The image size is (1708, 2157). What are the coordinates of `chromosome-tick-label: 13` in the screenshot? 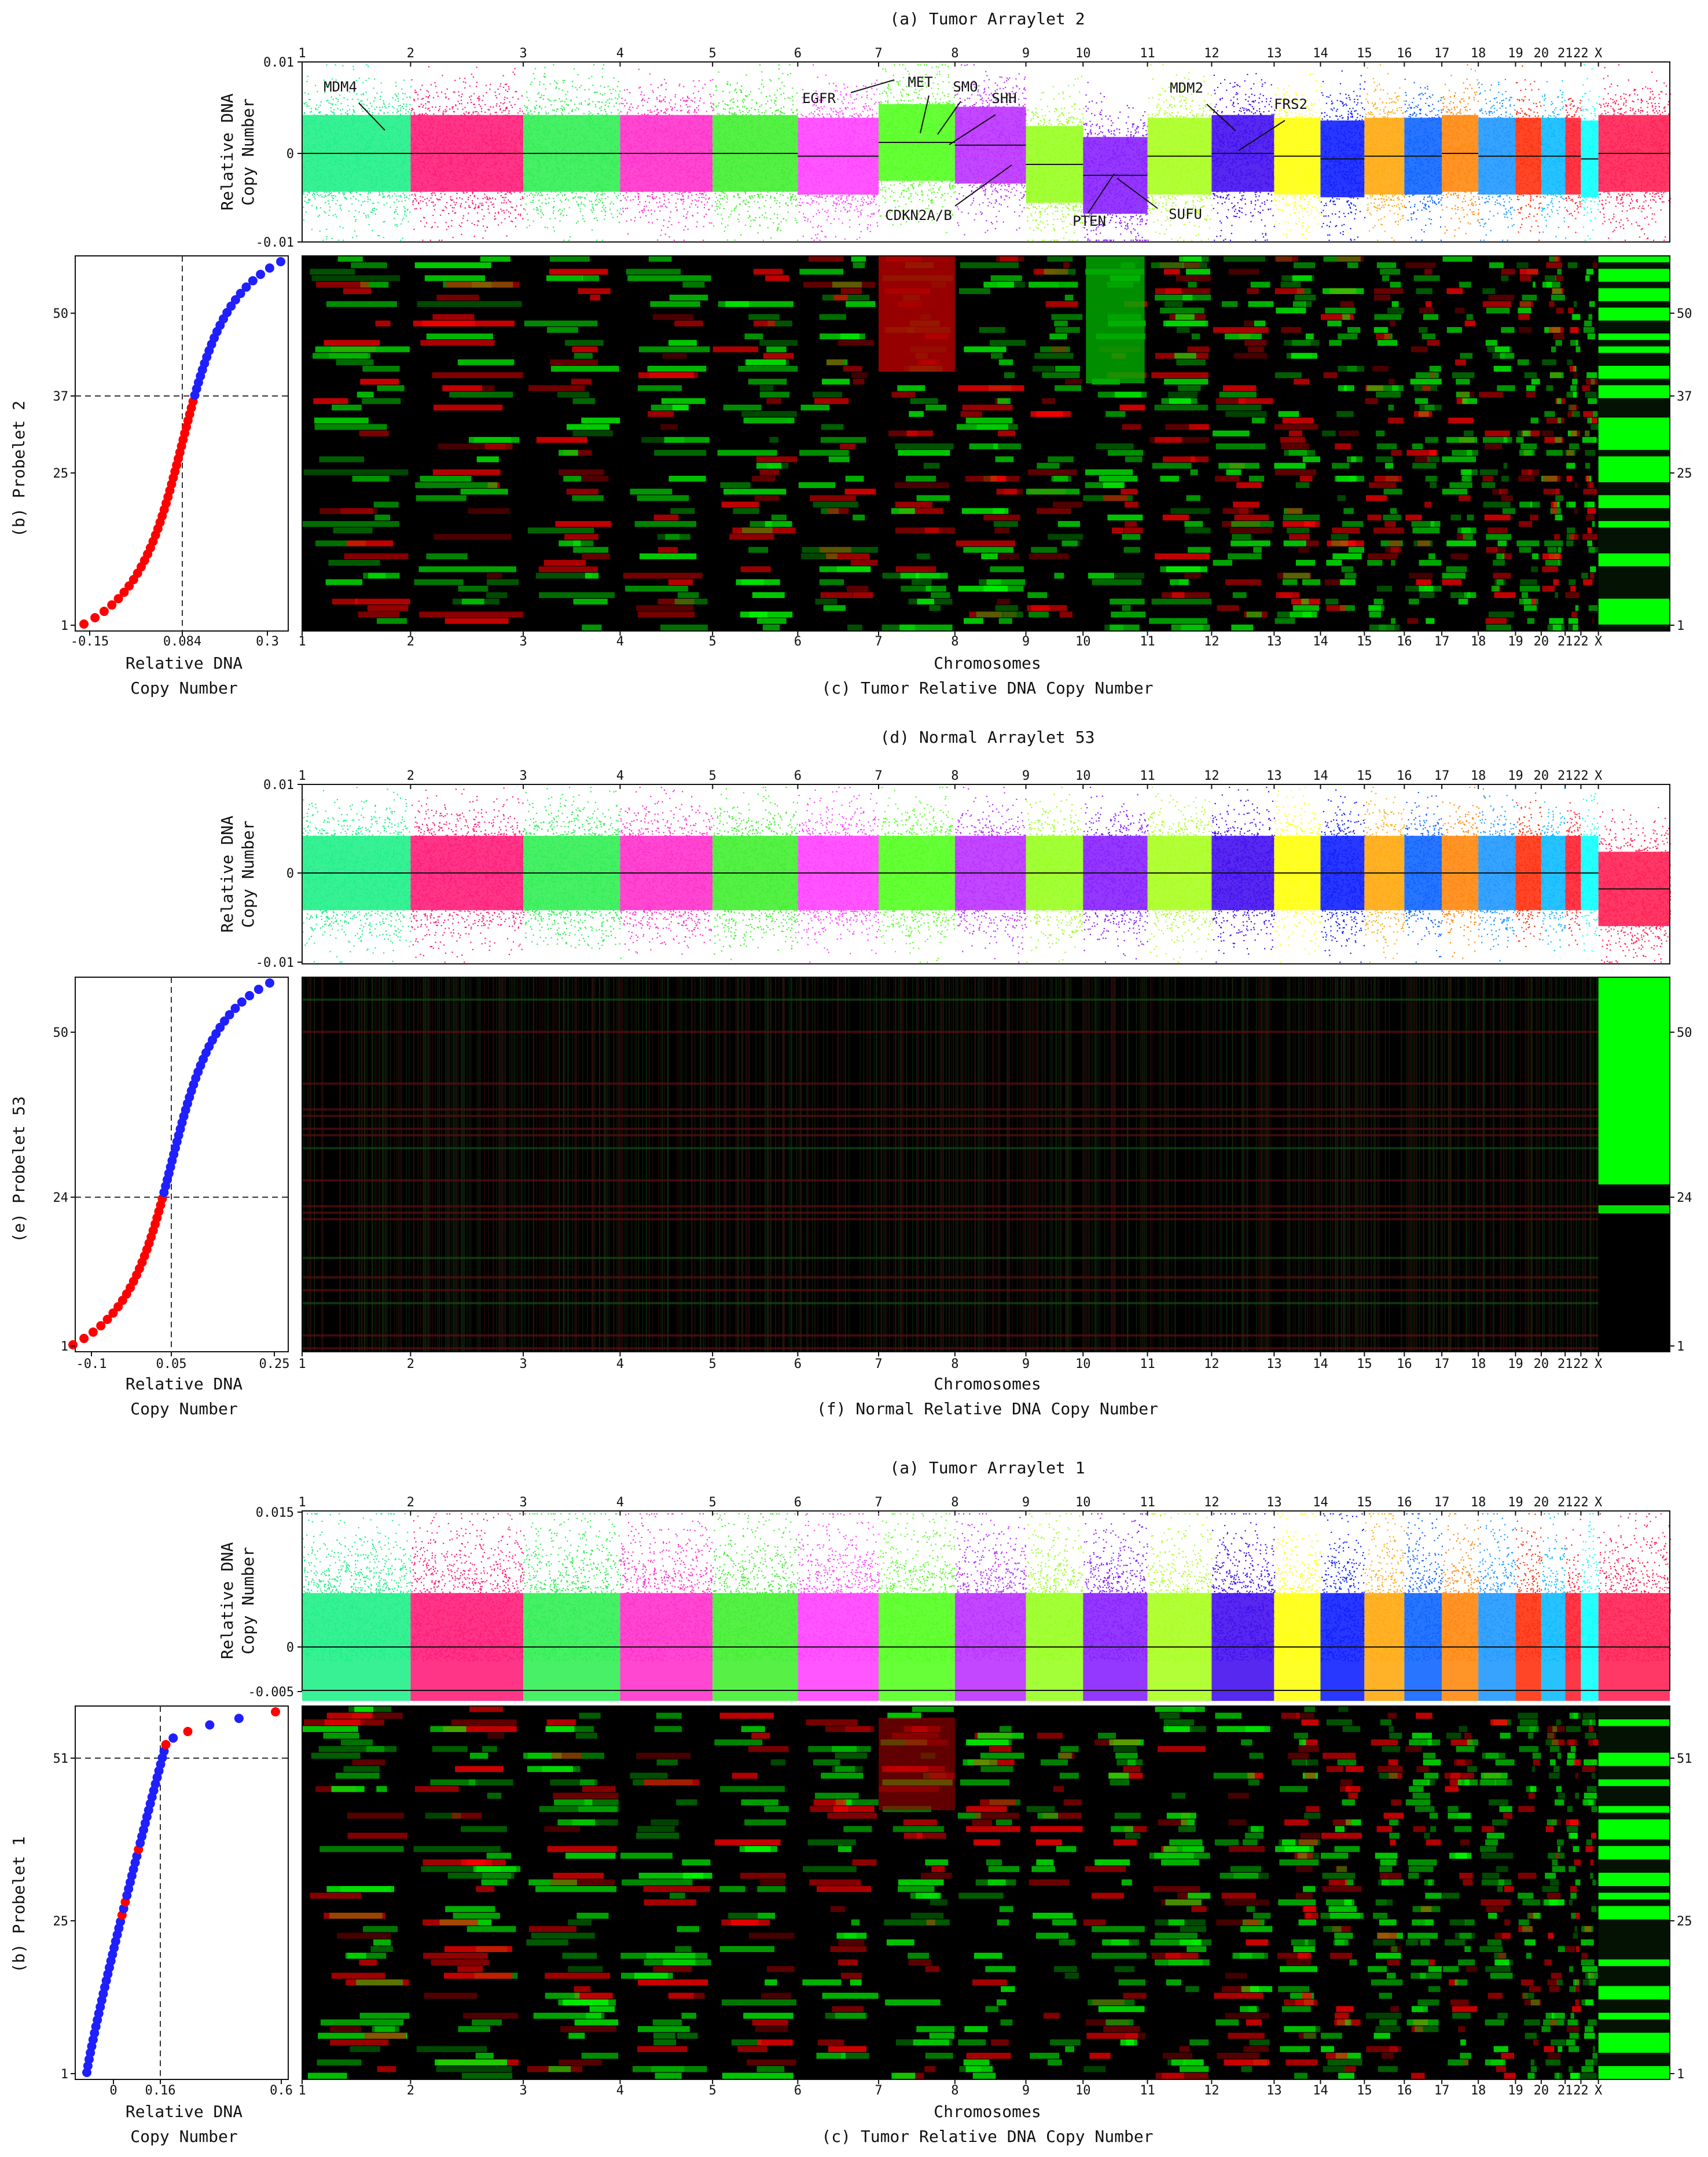 It's located at (1274, 53).